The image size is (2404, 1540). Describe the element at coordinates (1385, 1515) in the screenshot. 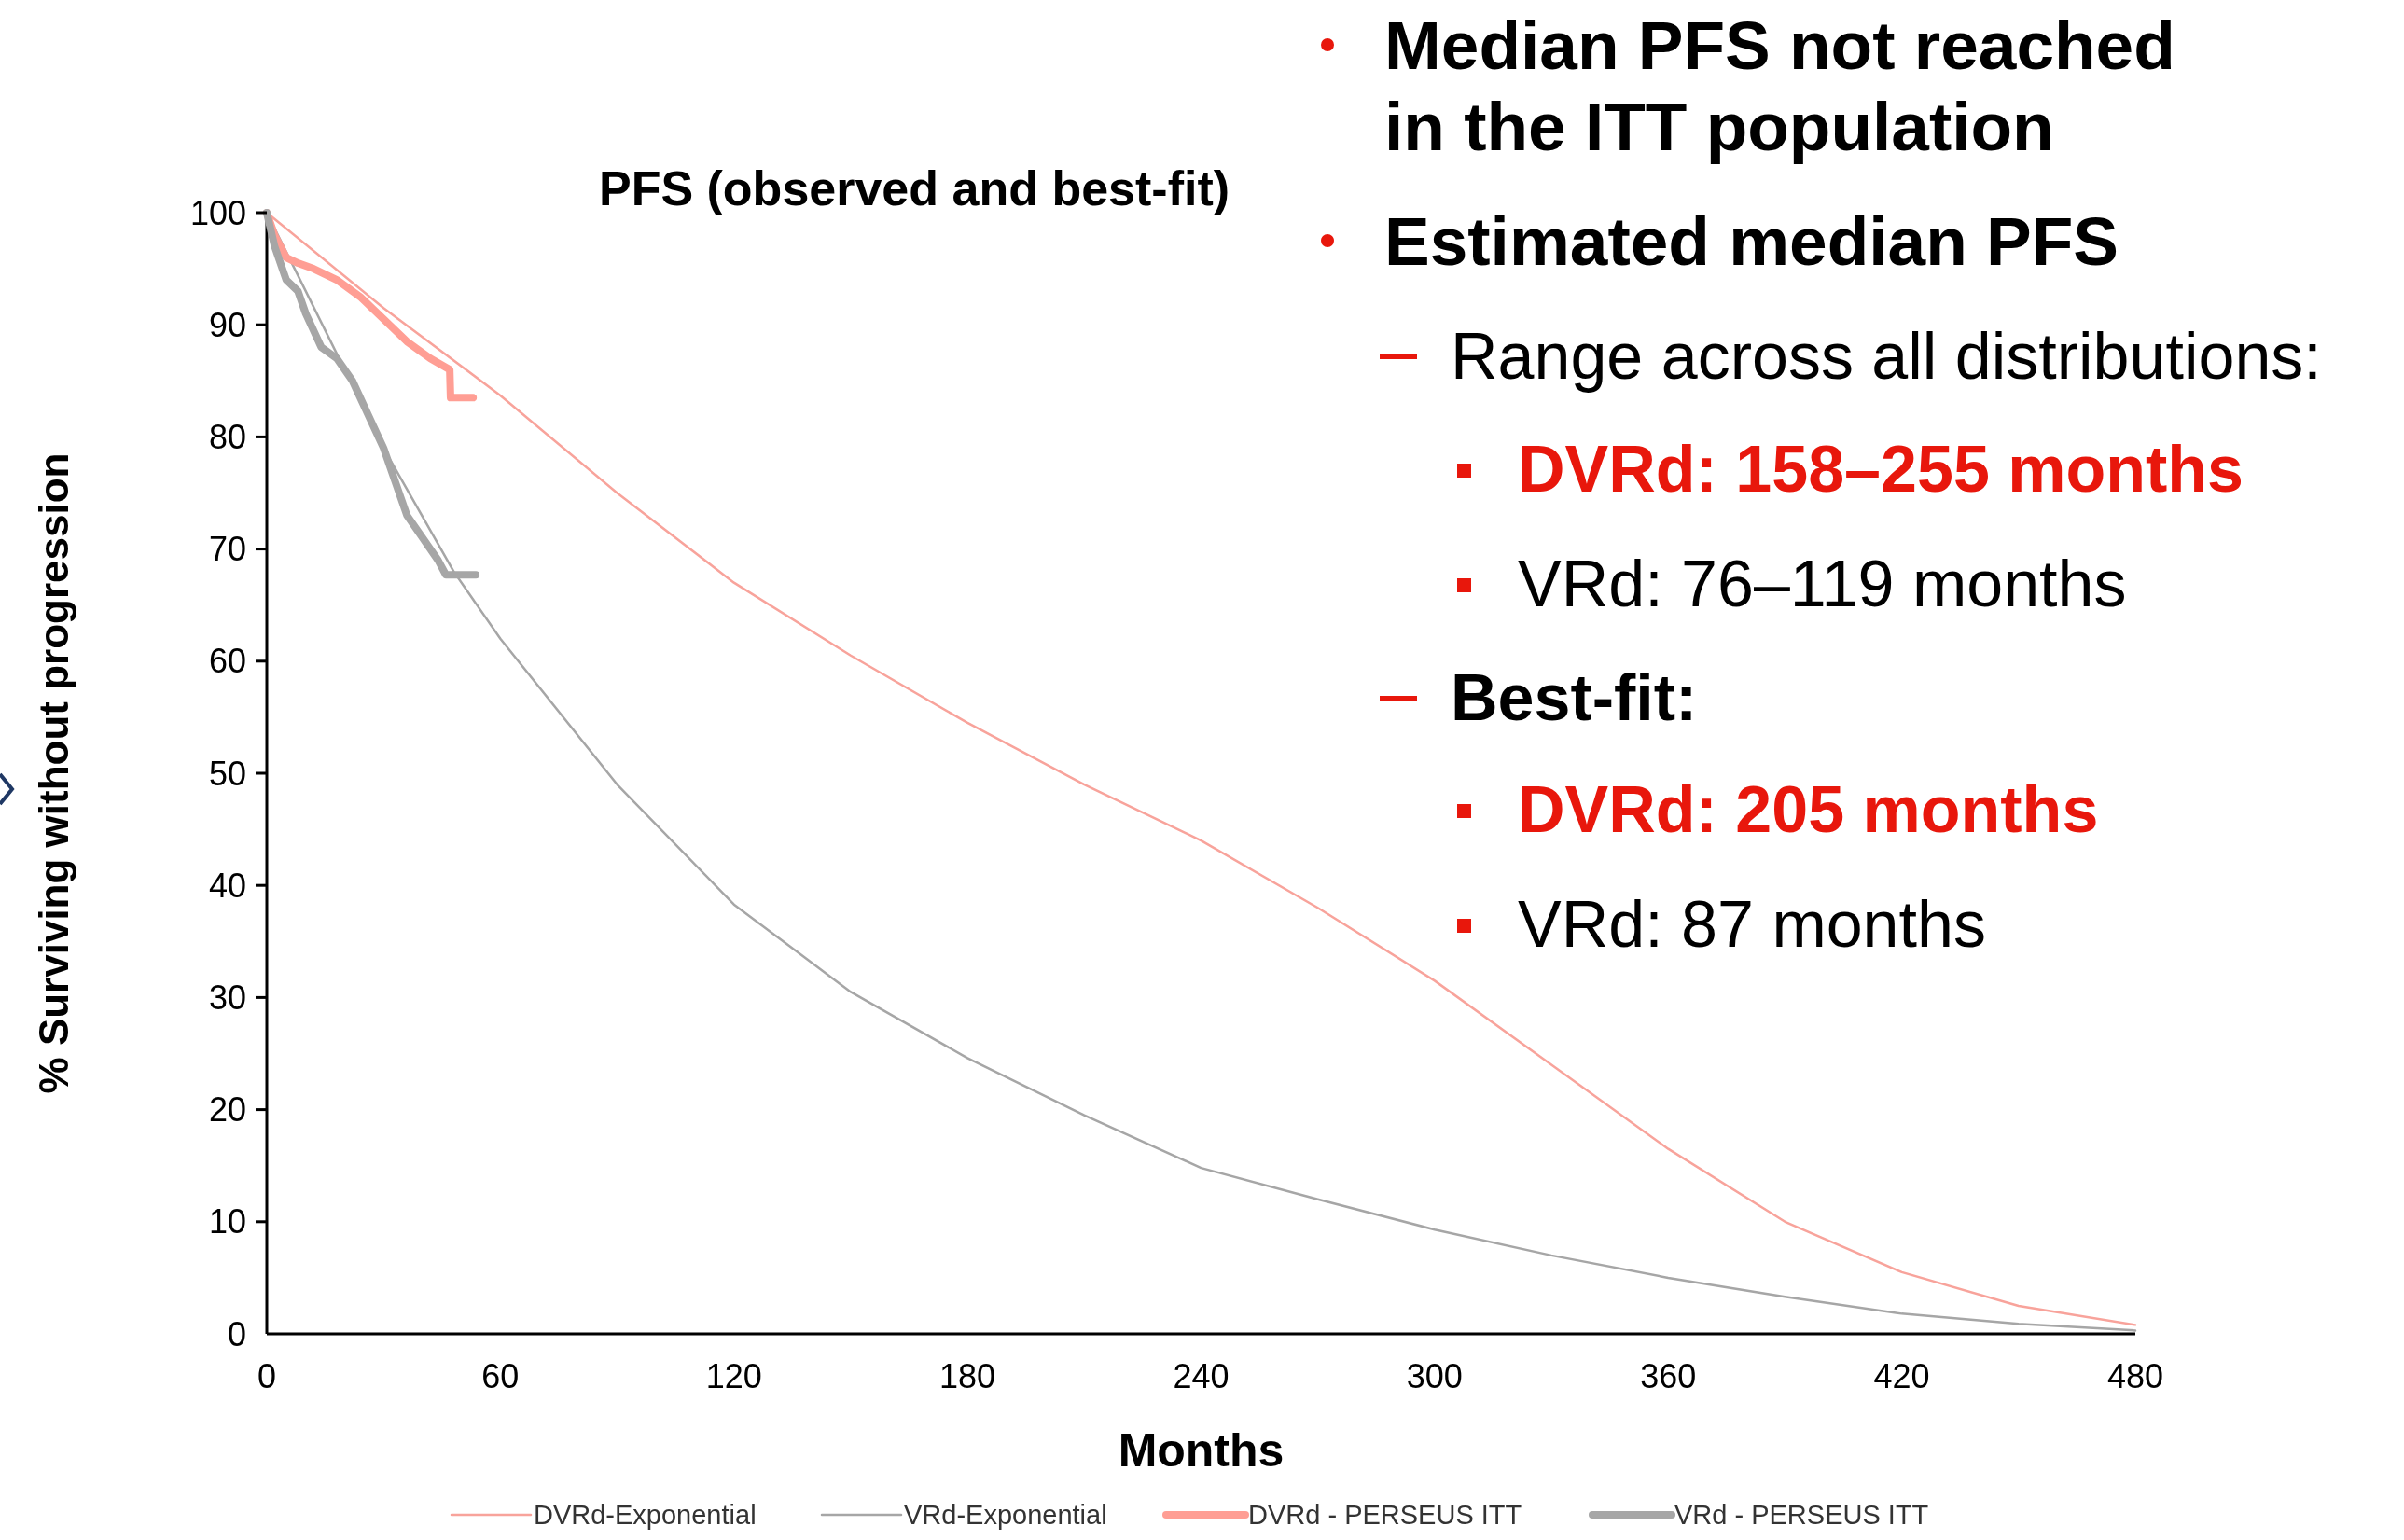

I see `legend-label: DVRd - PERSEUS ITT` at that location.